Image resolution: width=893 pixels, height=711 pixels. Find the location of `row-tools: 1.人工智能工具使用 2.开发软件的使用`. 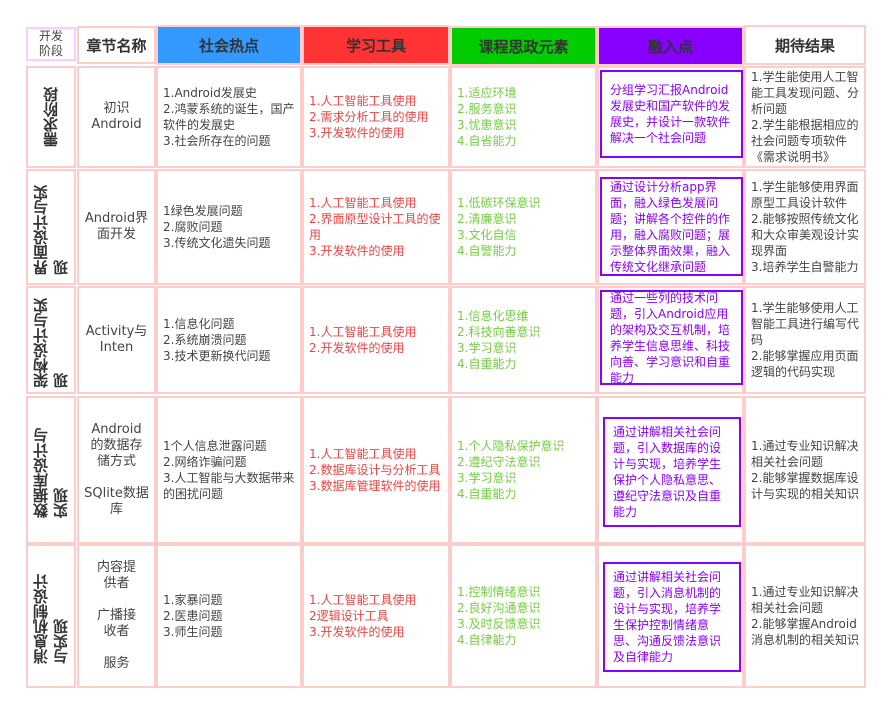

row-tools: 1.人工智能工具使用 2.开发软件的使用 is located at coordinates (376, 340).